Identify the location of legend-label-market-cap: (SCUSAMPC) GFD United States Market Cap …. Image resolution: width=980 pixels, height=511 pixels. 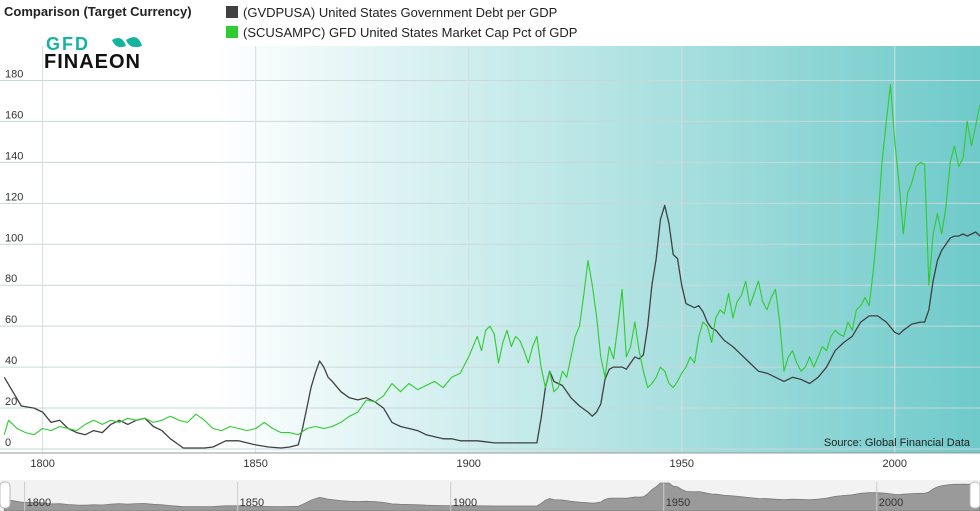
(410, 32).